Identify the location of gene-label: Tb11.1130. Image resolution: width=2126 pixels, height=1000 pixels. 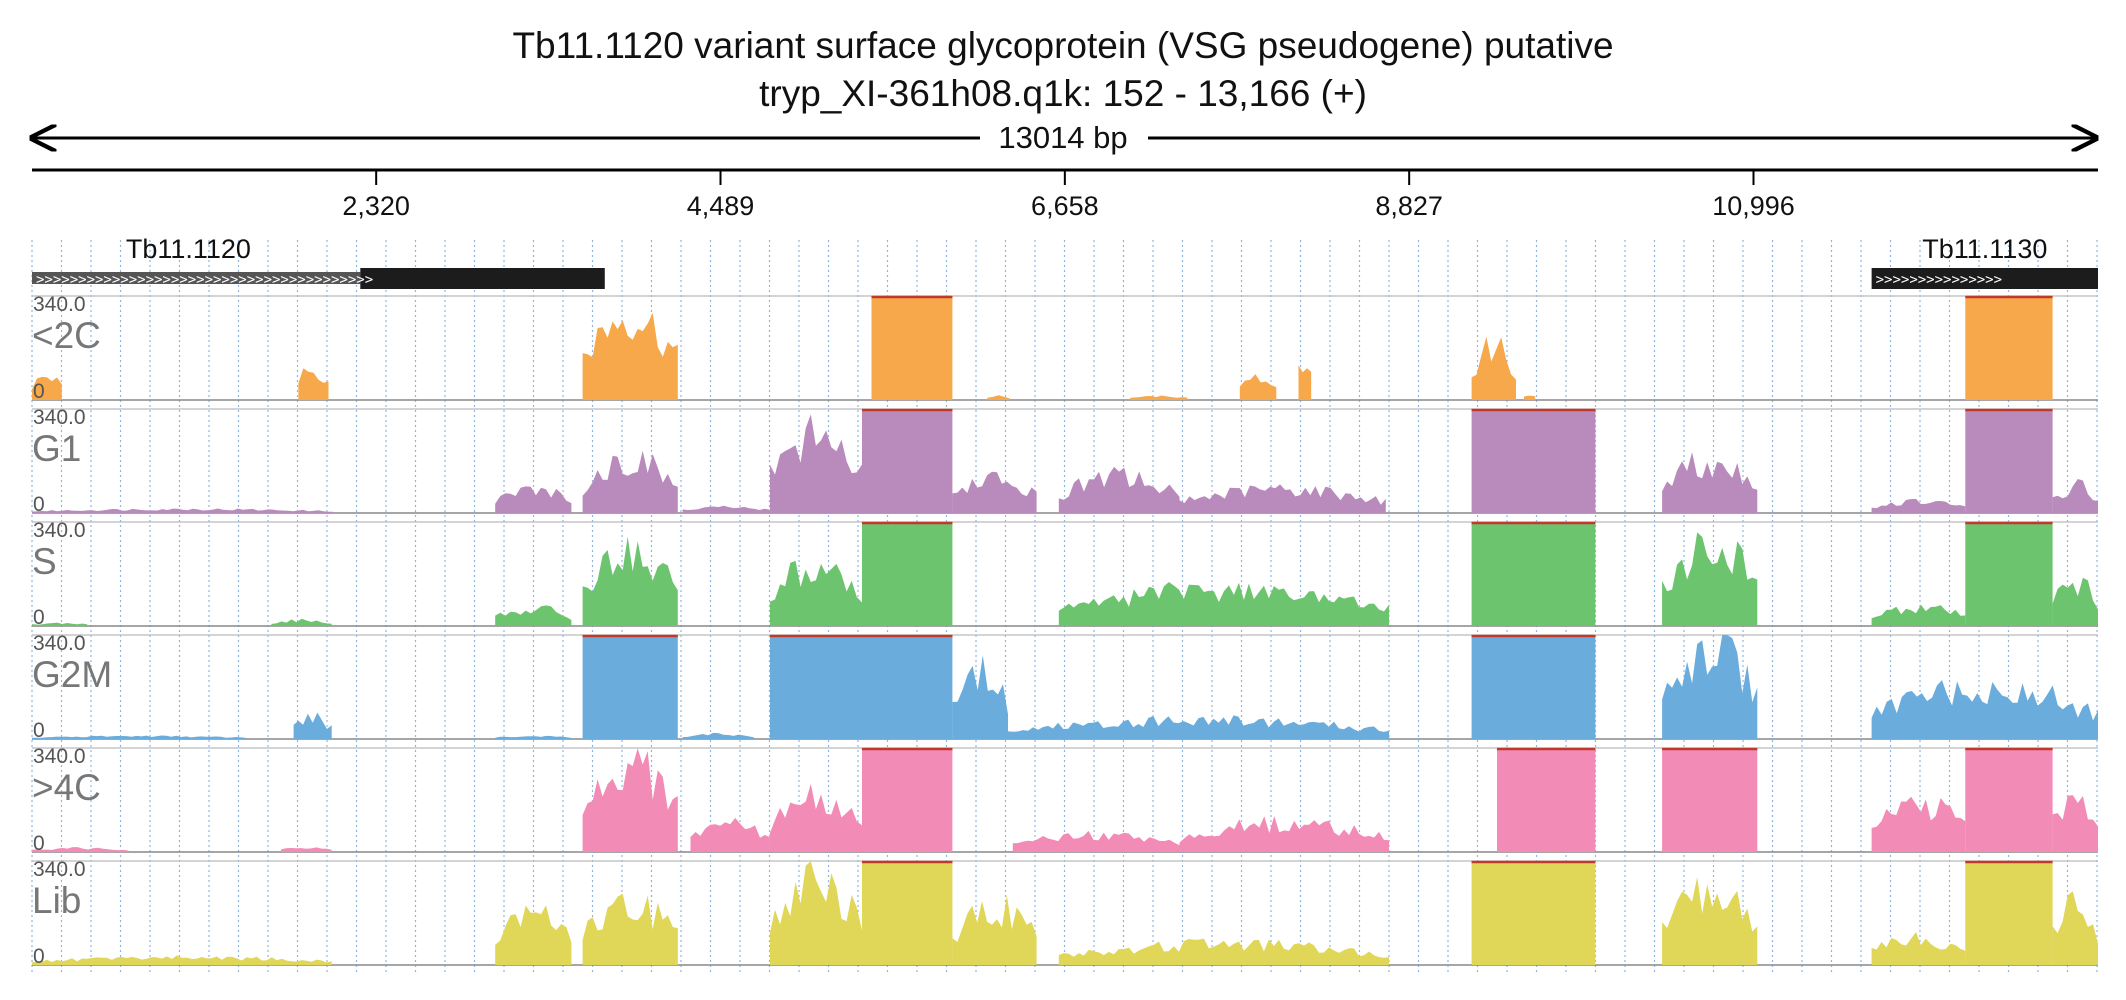
(1984, 249).